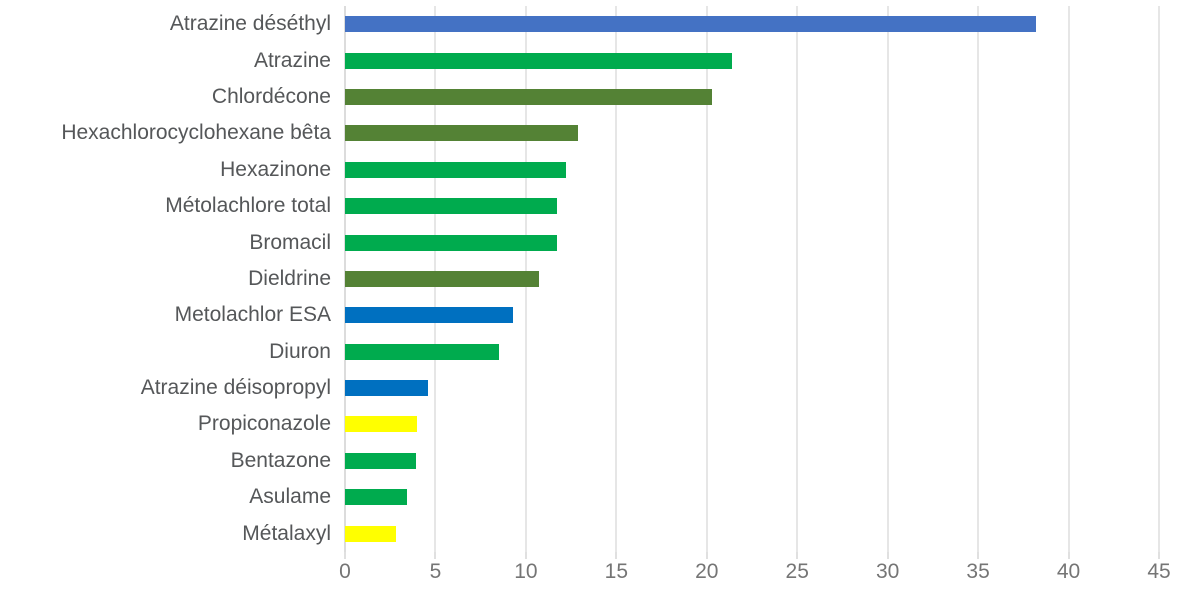  What do you see at coordinates (978, 571) in the screenshot?
I see `x-axis-tick-label: 35` at bounding box center [978, 571].